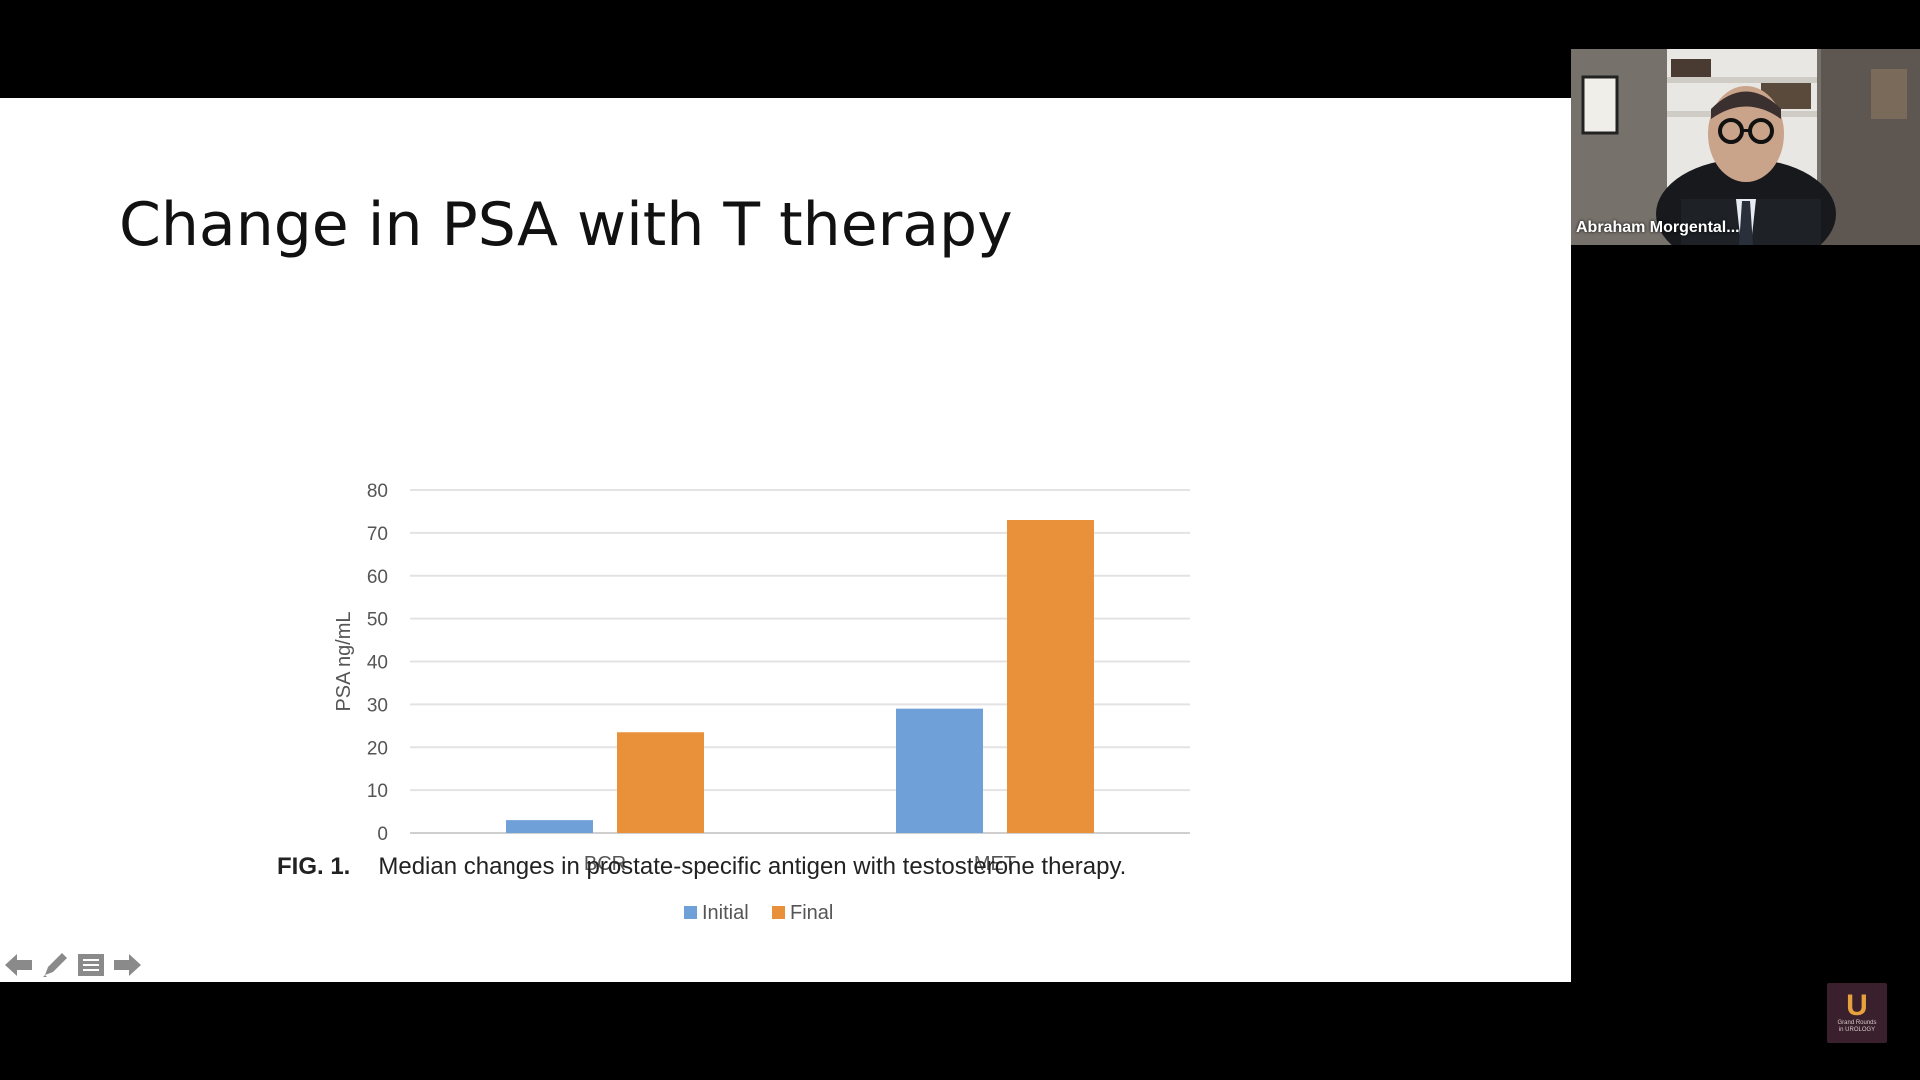  Describe the element at coordinates (377, 620) in the screenshot. I see `y-tick-label: 50` at that location.